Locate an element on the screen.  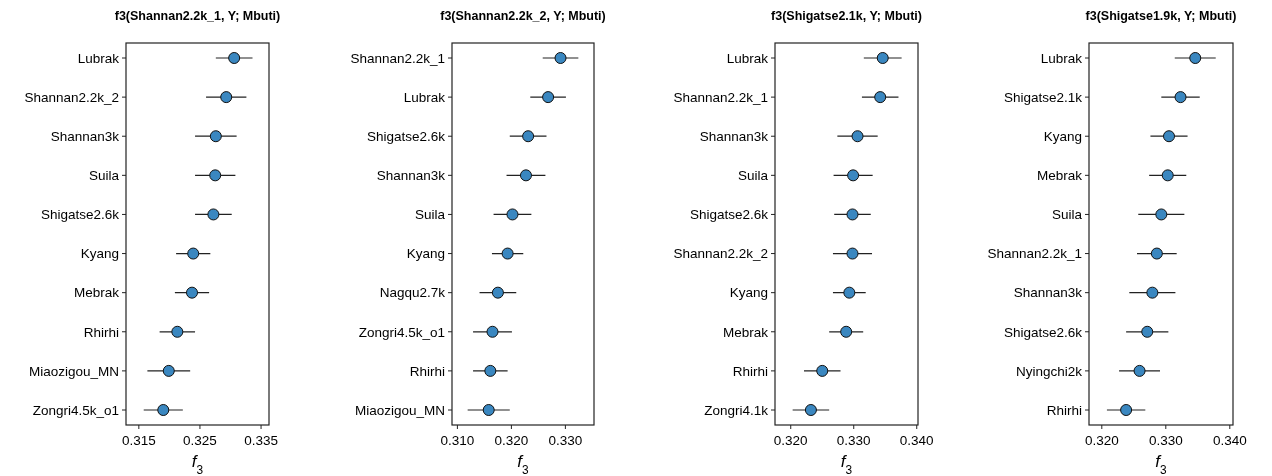
y-tick-label: Nagqu2.7k is located at coordinates (412, 293).